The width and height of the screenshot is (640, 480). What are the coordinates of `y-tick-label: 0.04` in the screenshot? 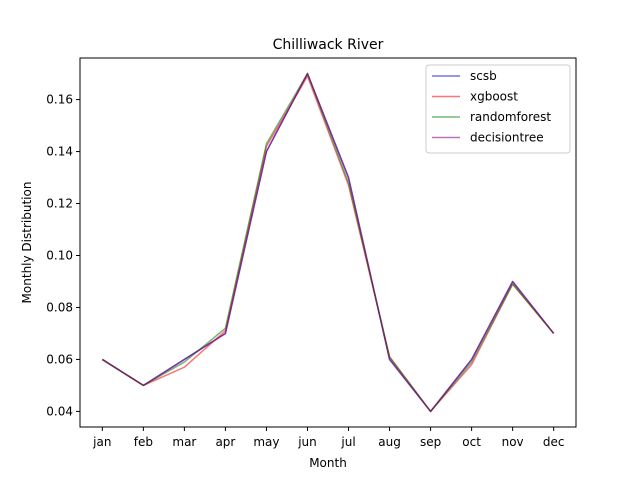 It's located at (59, 411).